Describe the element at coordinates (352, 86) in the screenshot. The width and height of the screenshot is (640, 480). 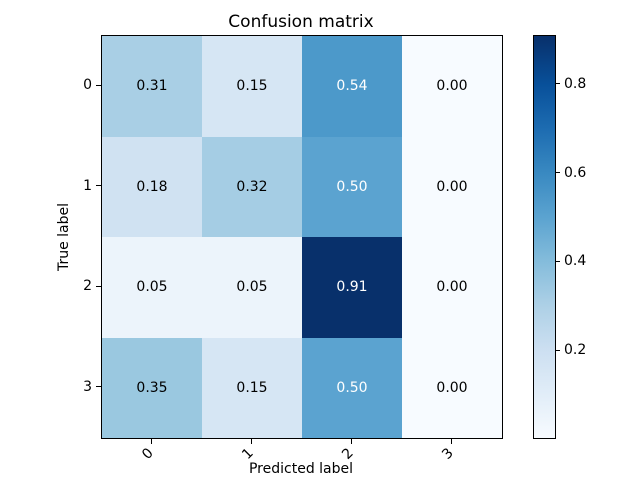
I see `heatmap-cell: 0.54` at that location.